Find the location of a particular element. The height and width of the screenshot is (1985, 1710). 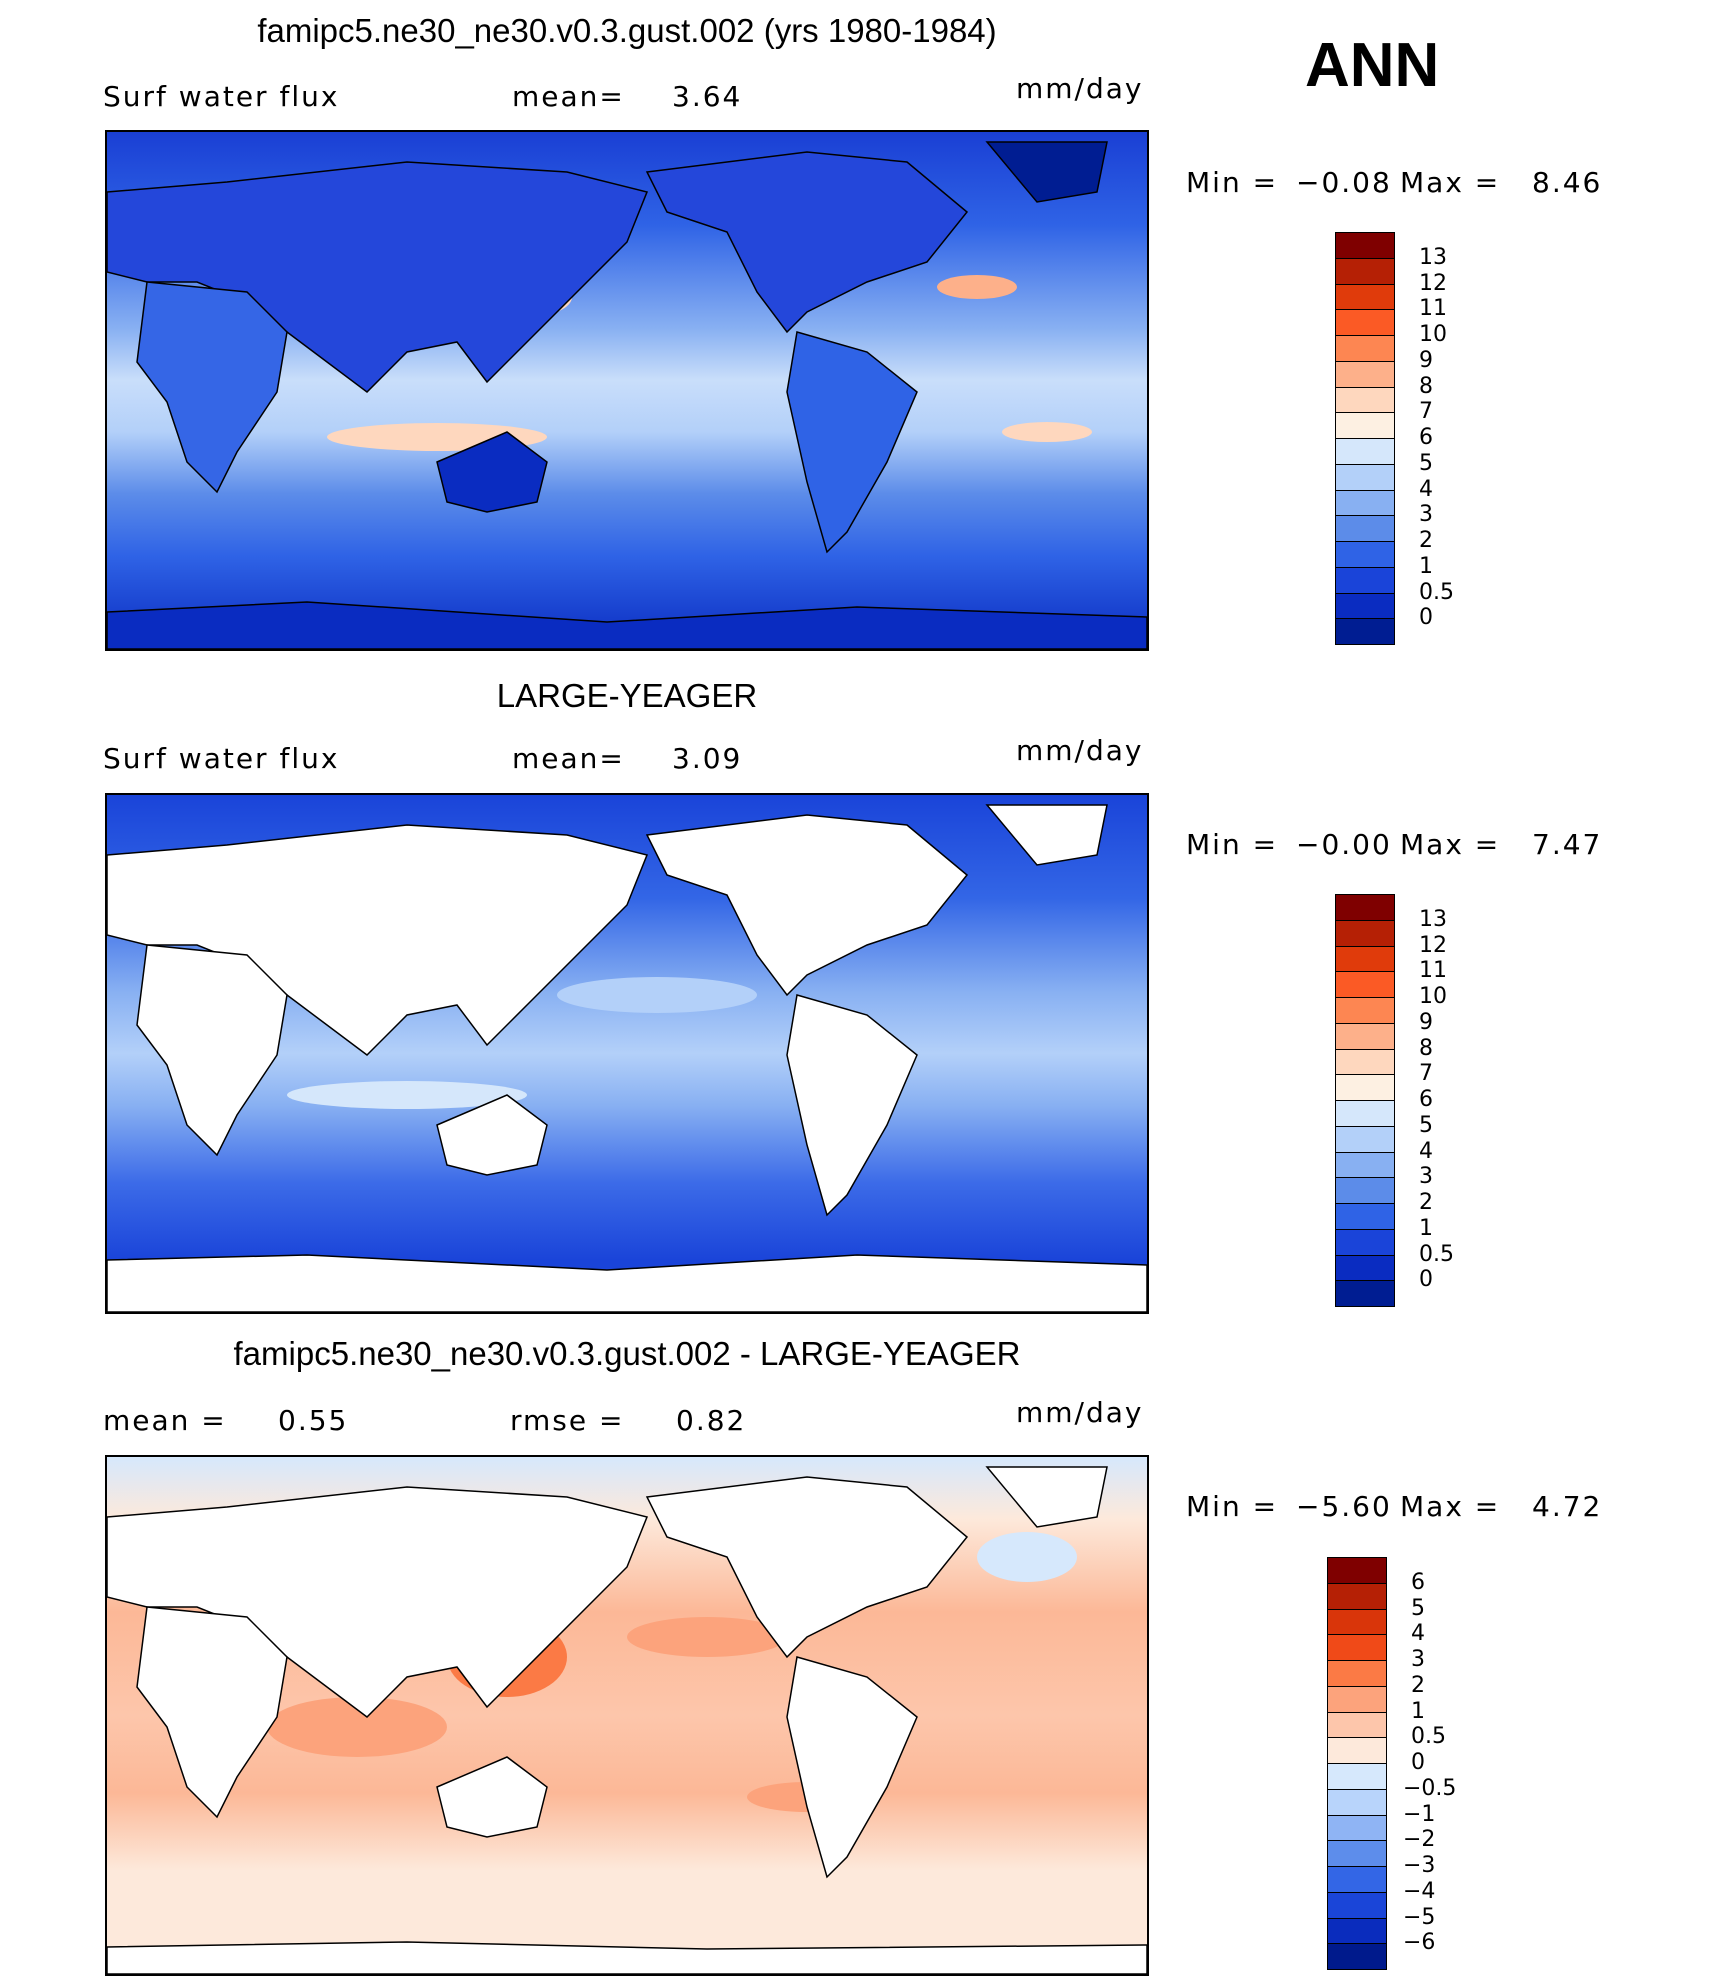

panel-1-land-antarctica is located at coordinates (627, 625).